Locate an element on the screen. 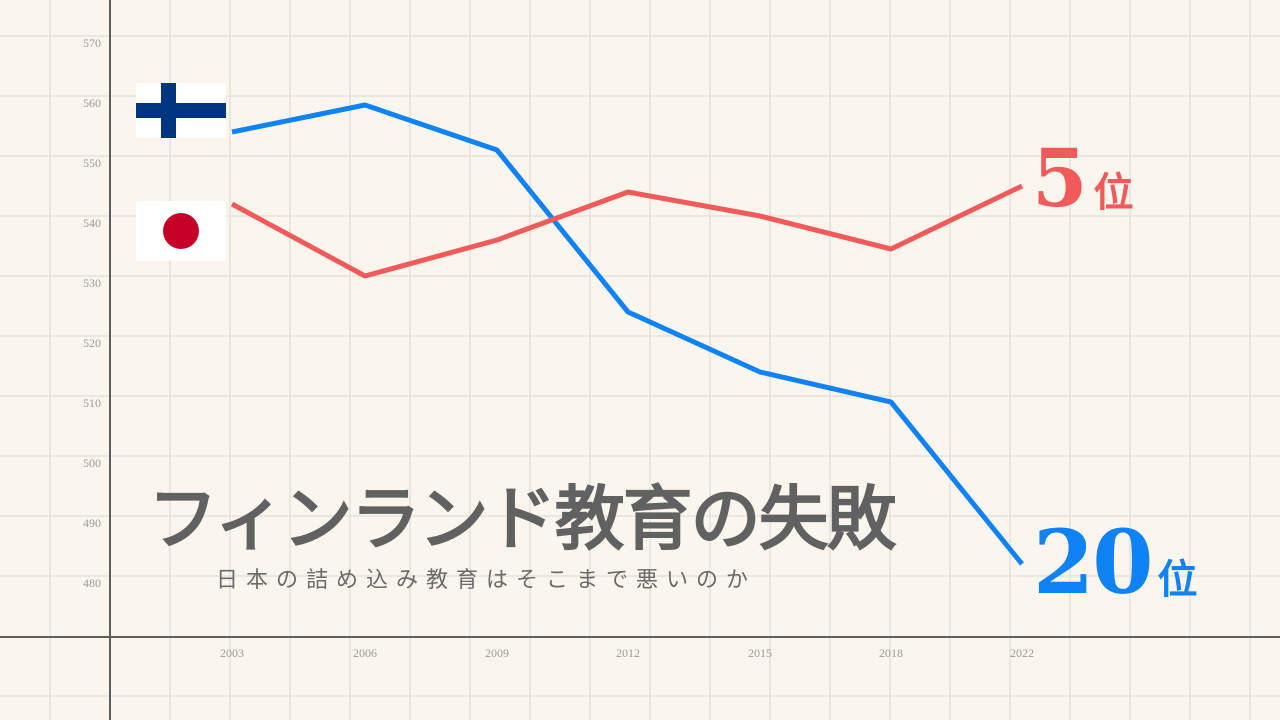 This screenshot has width=1280, height=720. japan-flag is located at coordinates (181, 231).